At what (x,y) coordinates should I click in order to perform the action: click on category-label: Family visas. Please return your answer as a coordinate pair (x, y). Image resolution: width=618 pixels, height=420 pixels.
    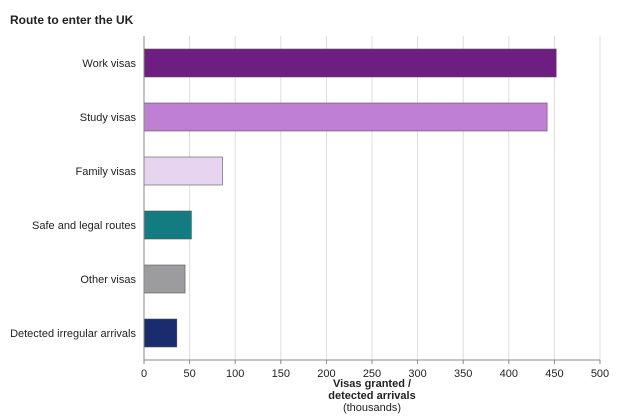
    Looking at the image, I should click on (105, 172).